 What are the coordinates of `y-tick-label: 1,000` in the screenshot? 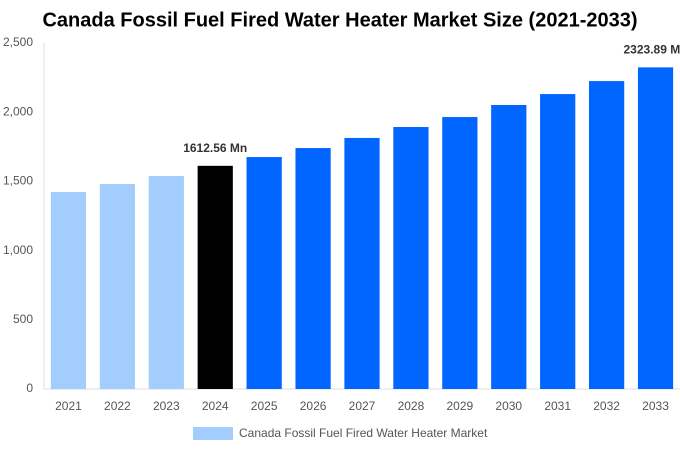 It's located at (18, 250).